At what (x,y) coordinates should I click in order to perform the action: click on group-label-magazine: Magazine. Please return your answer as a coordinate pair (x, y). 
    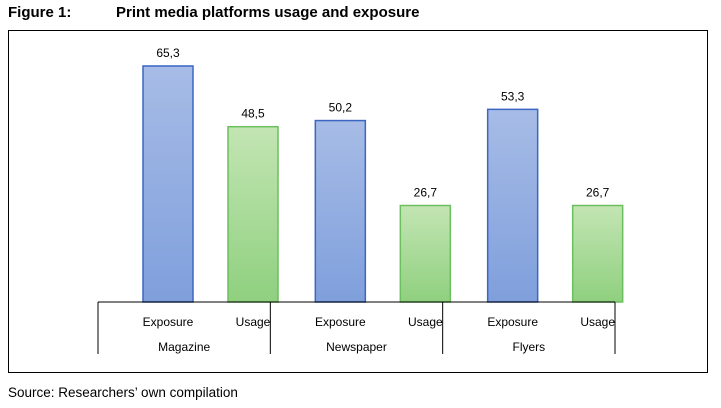
    Looking at the image, I should click on (184, 347).